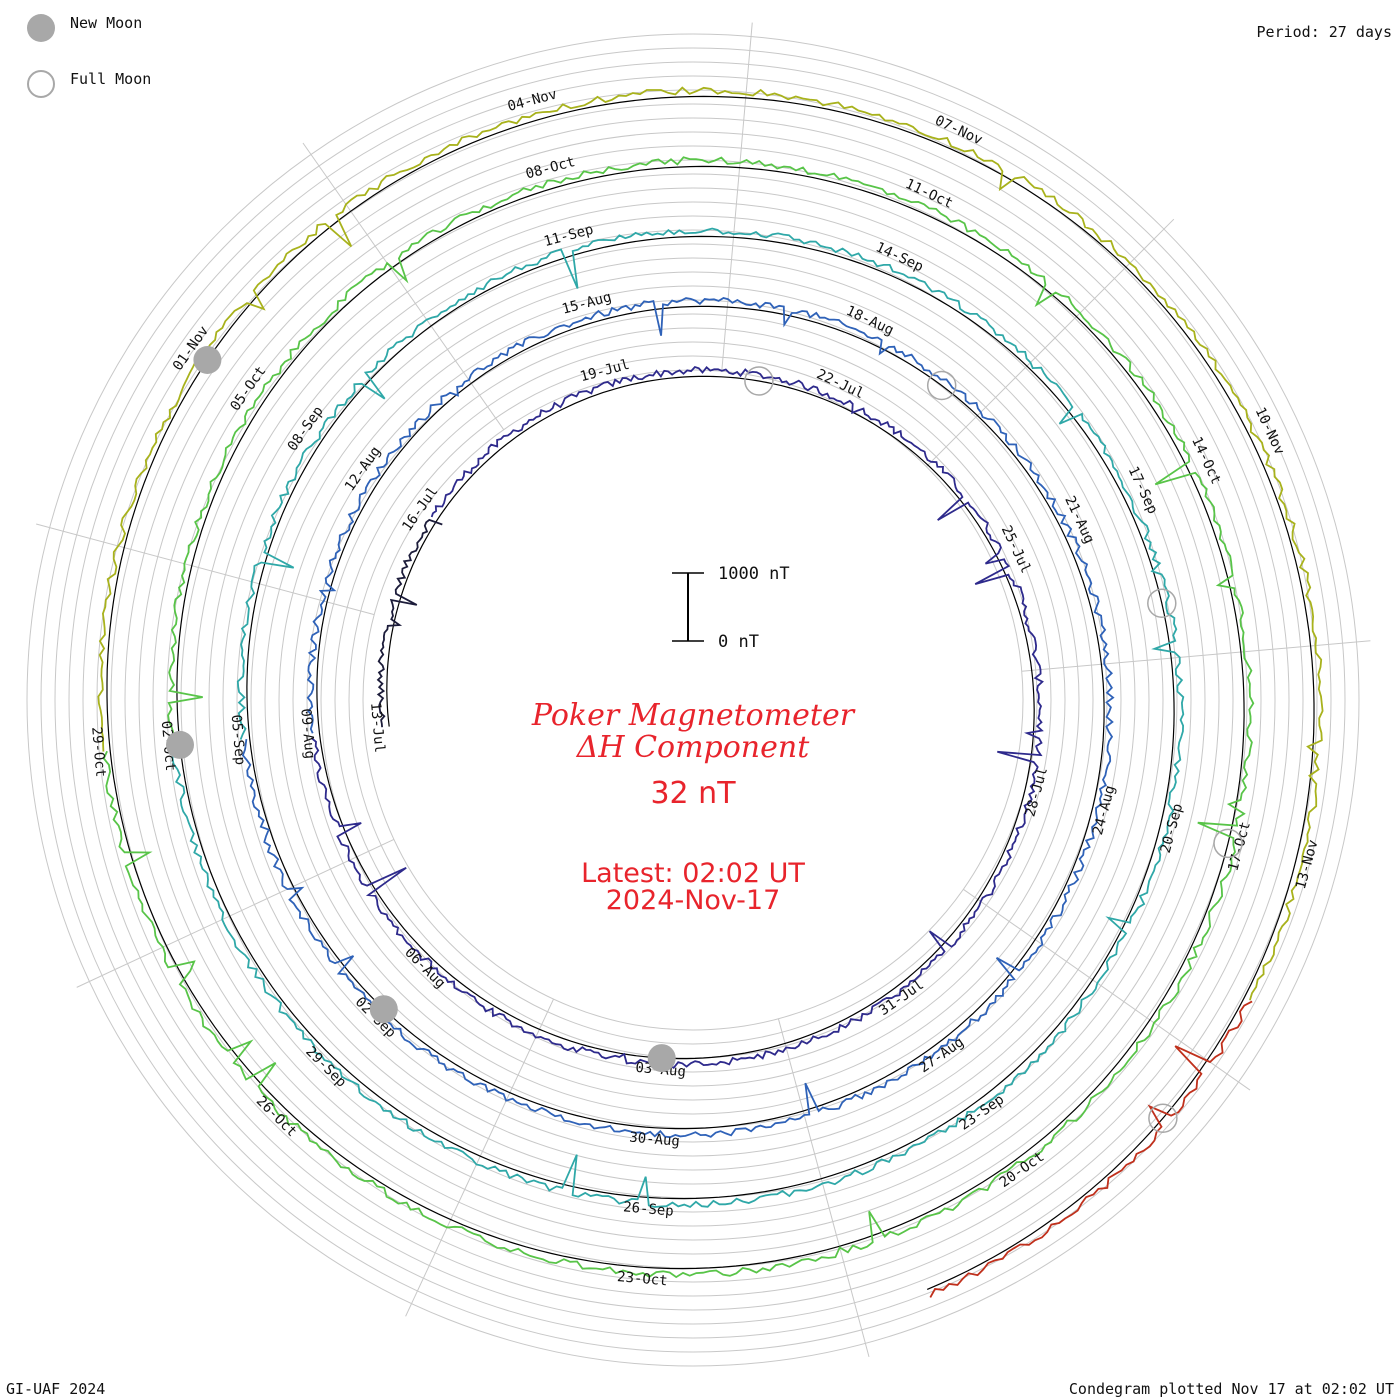  What do you see at coordinates (1270, 431) in the screenshot?
I see `date-label: 10-Nov` at bounding box center [1270, 431].